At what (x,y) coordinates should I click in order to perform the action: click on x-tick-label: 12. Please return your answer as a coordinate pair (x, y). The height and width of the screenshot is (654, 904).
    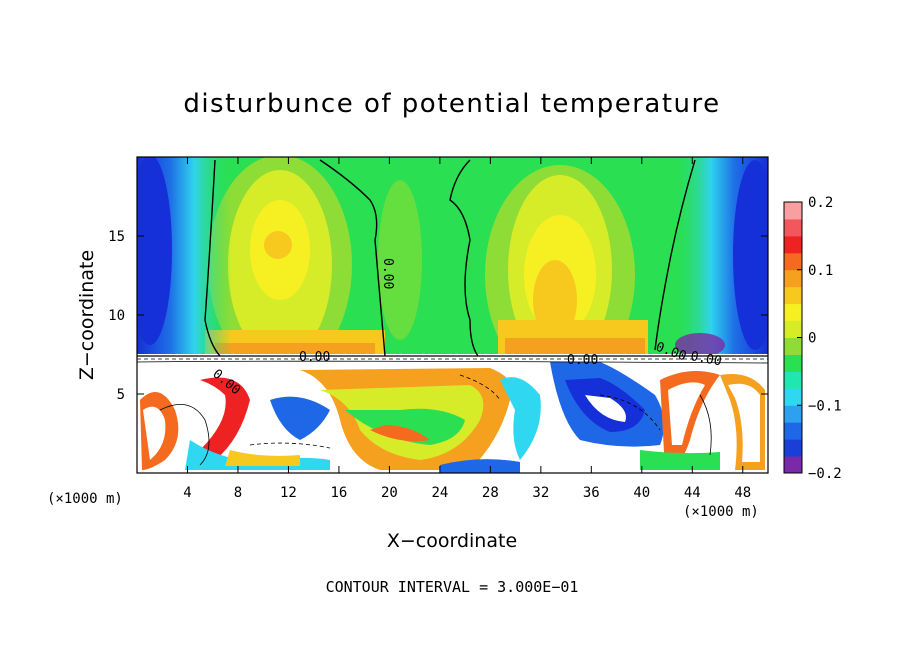
    Looking at the image, I should click on (288, 493).